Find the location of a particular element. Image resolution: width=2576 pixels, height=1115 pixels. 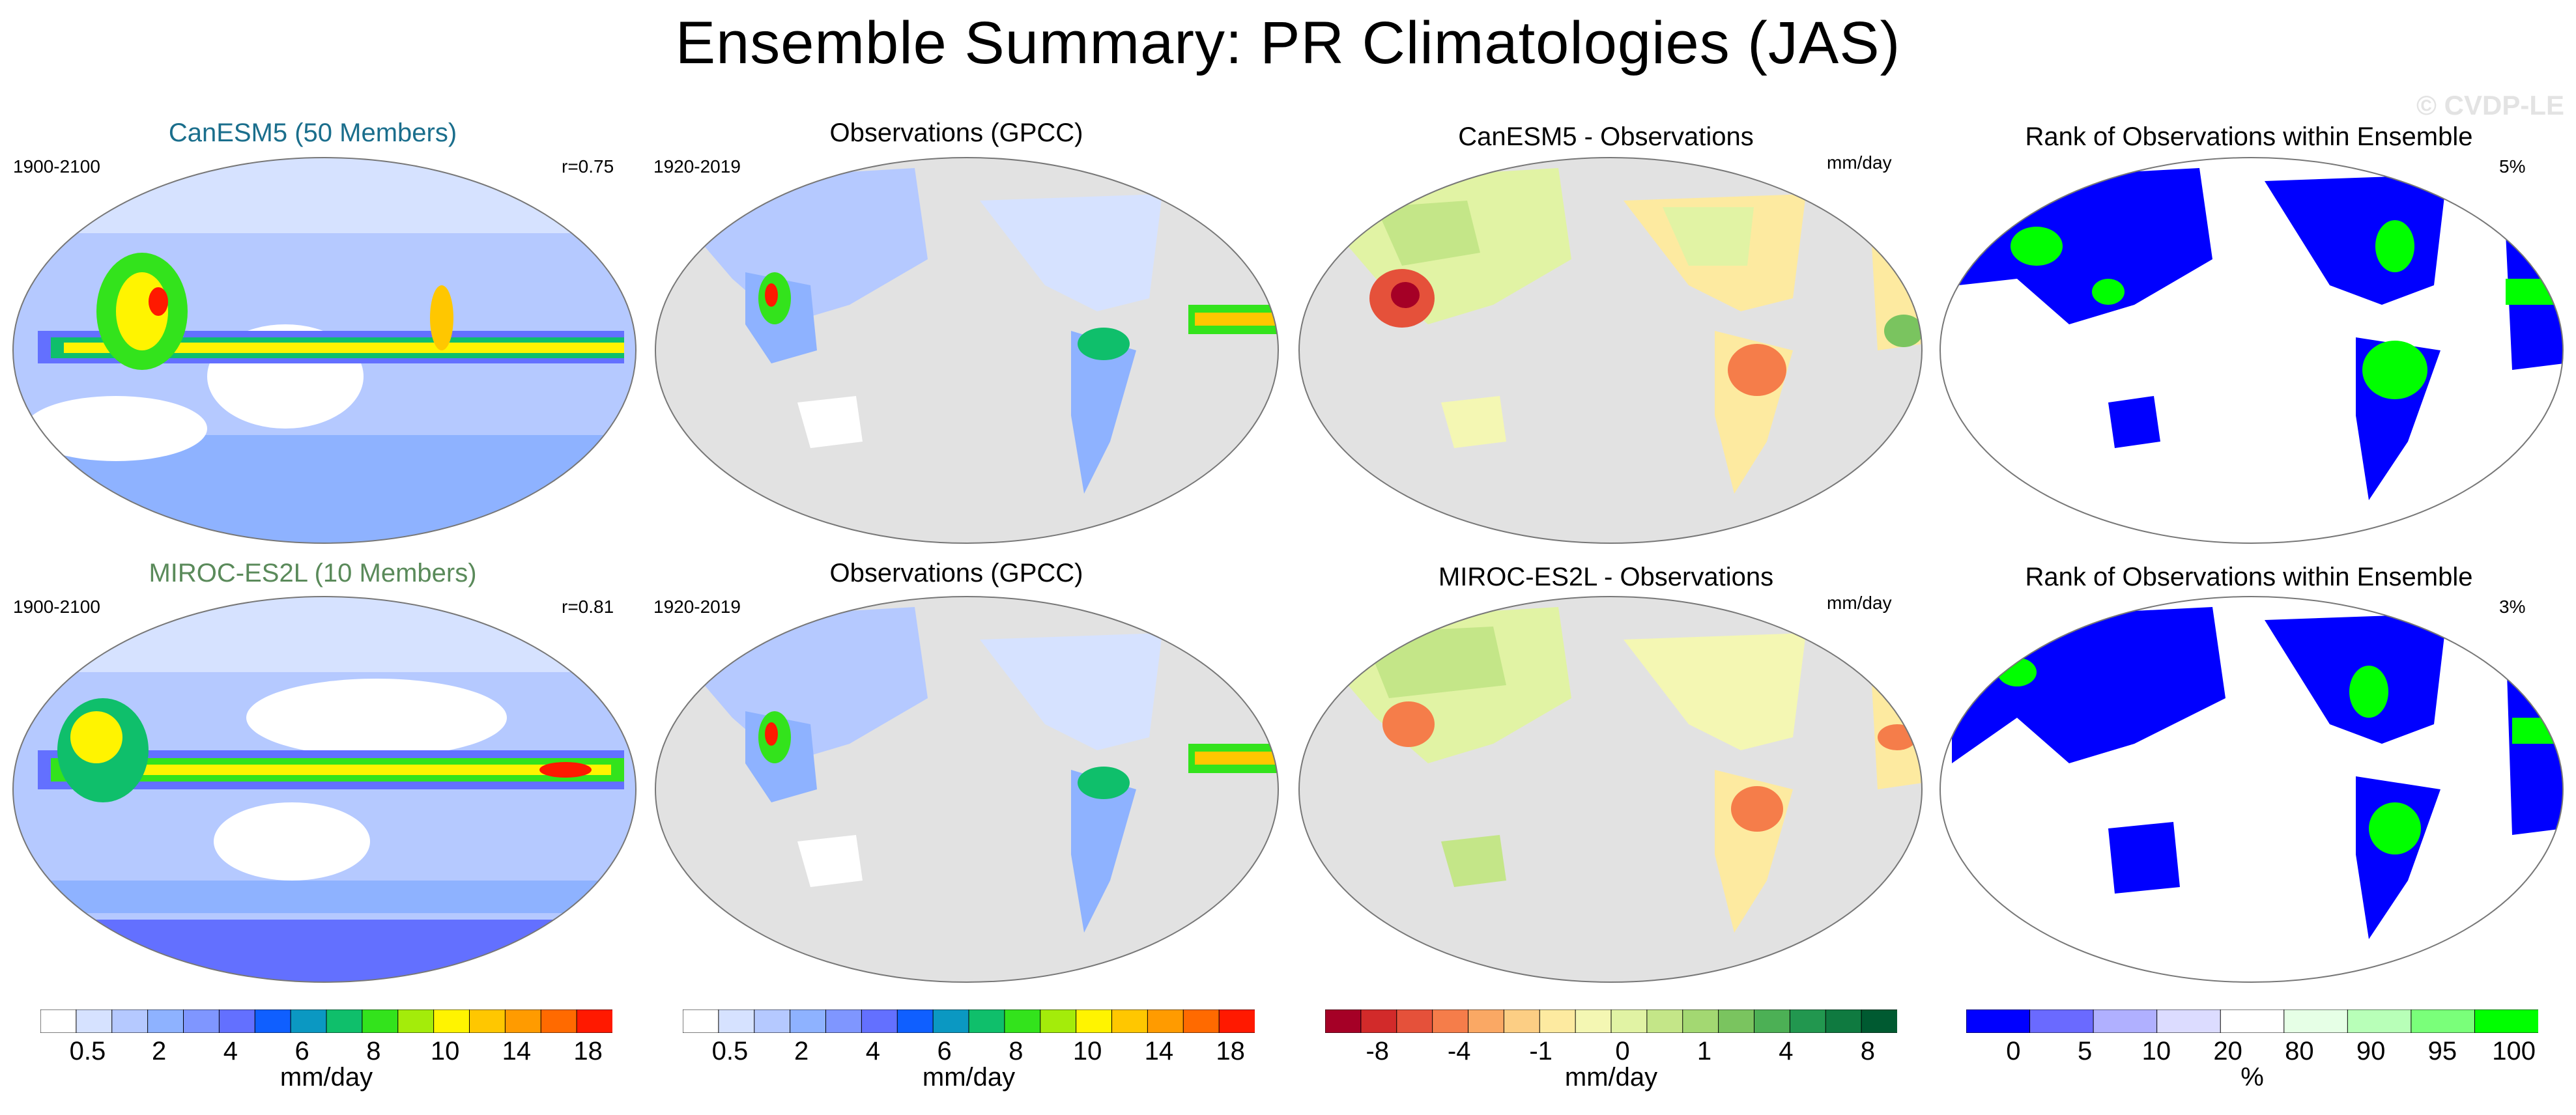

colorbar-tick-label: -8 is located at coordinates (1378, 1051).